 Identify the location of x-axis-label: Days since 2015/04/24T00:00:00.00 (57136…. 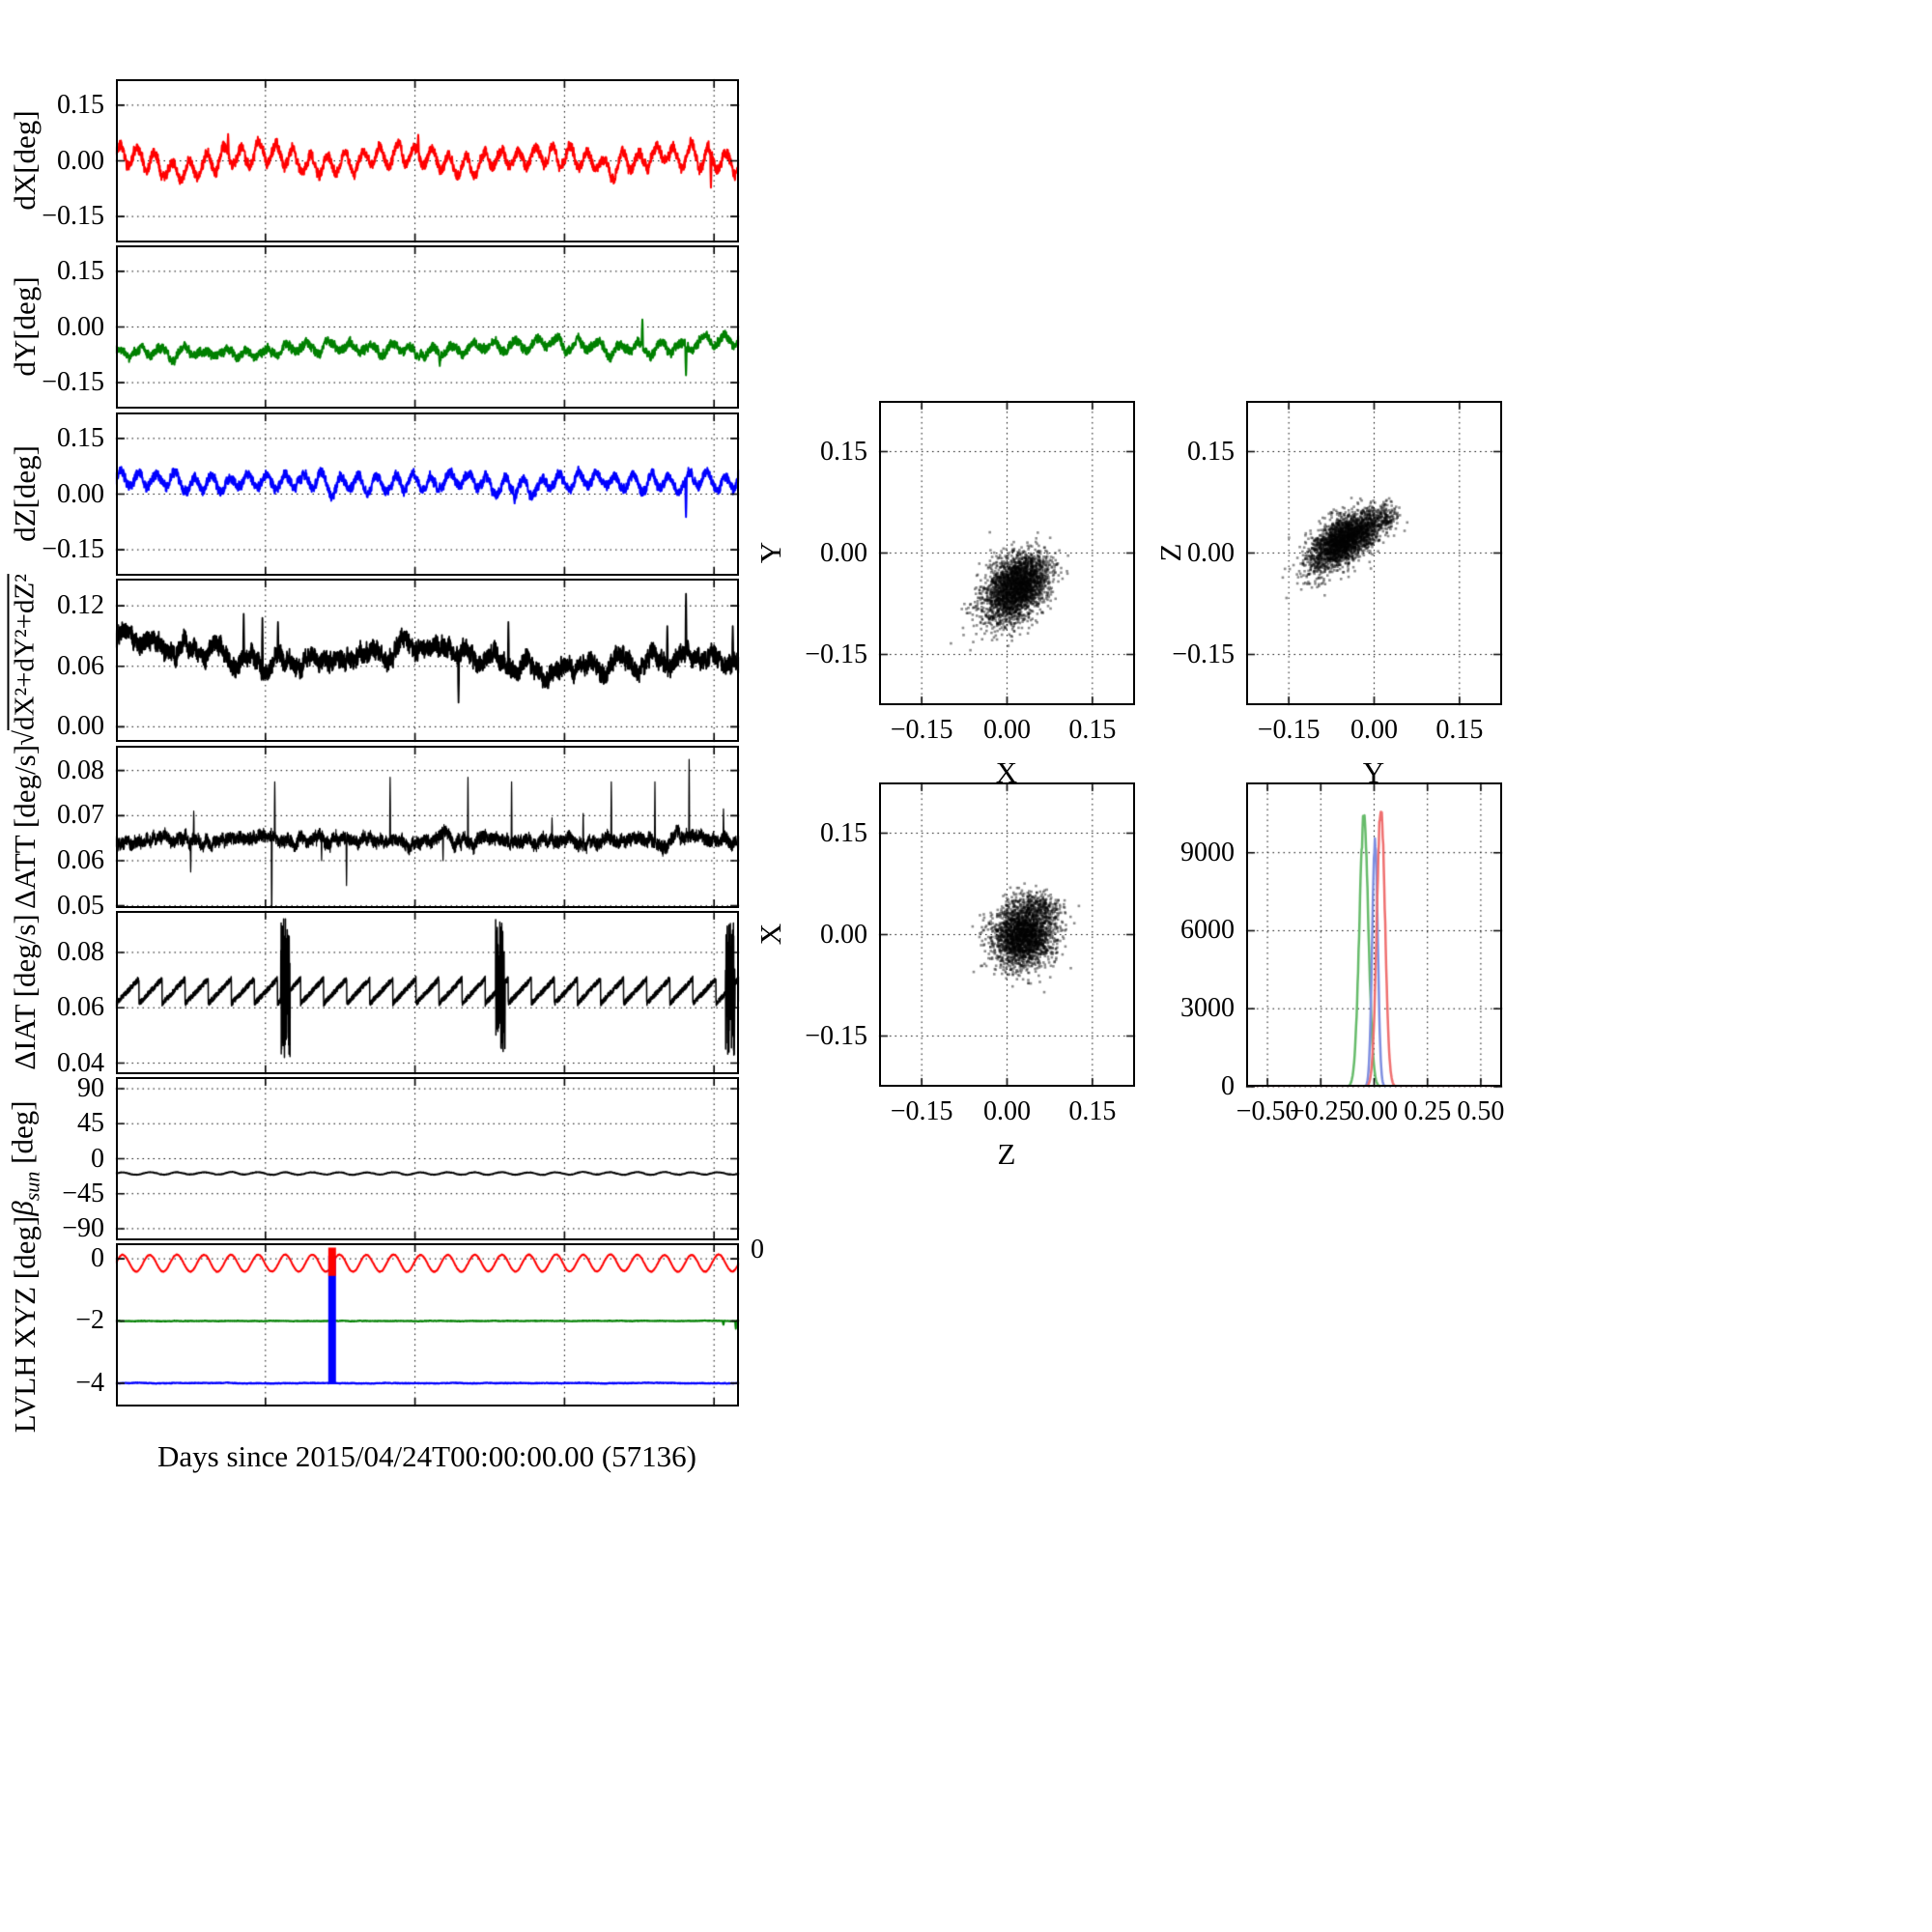
(426, 1456).